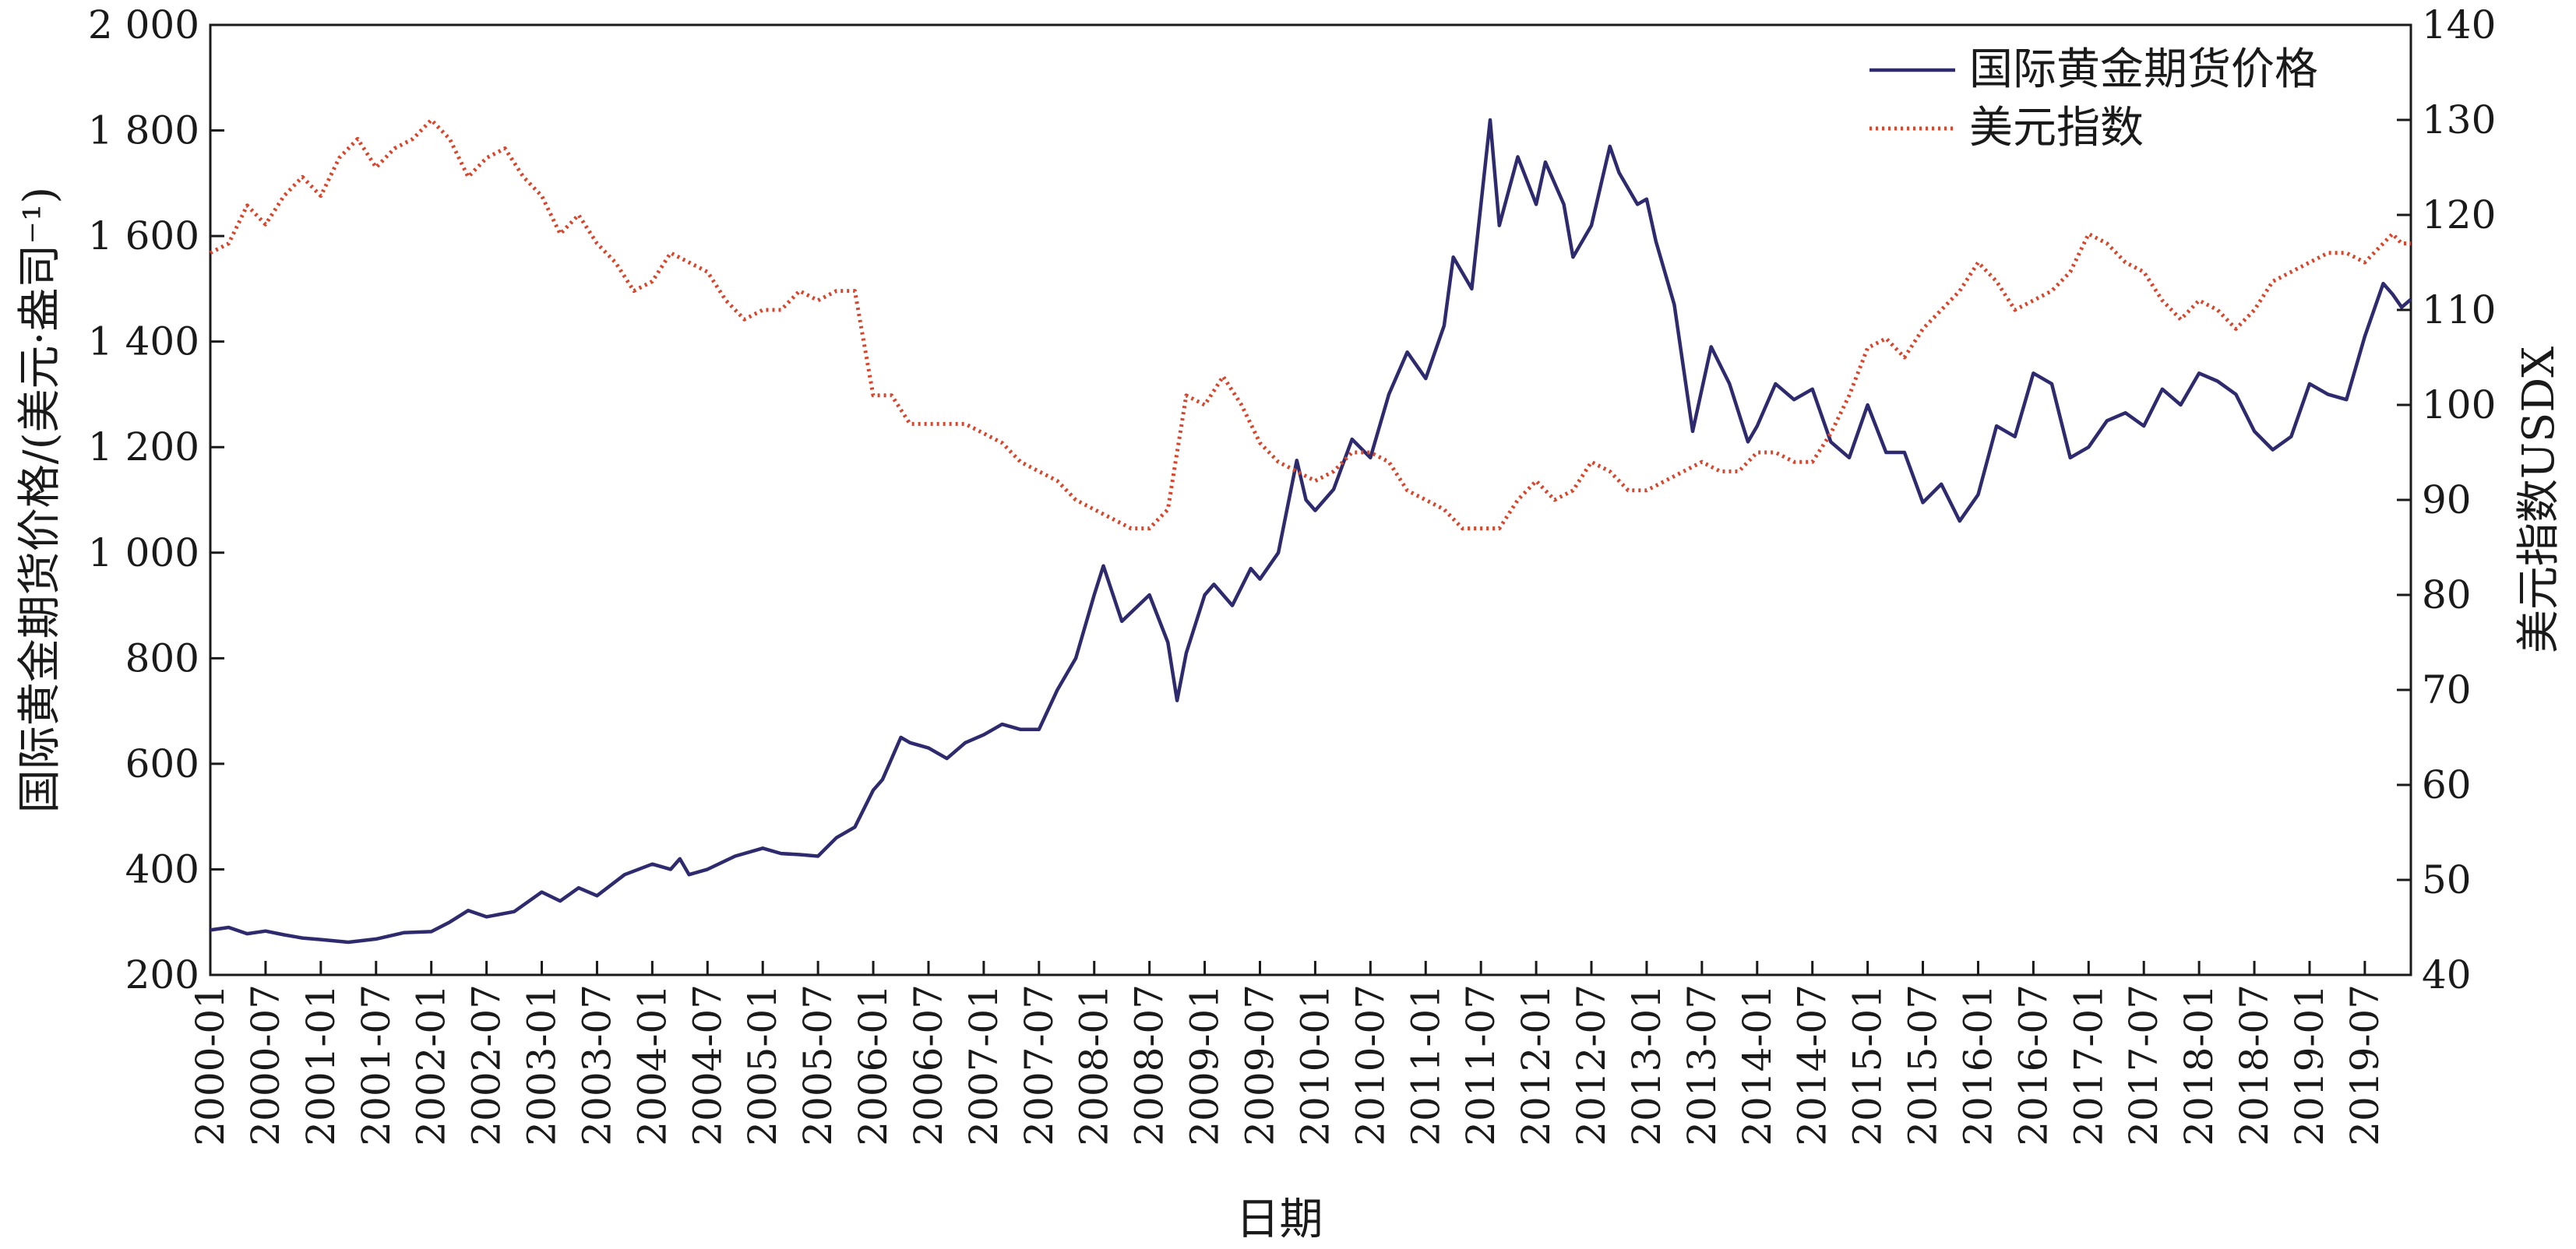  What do you see at coordinates (1647, 1065) in the screenshot?
I see `x-tick-label: 2013-01` at bounding box center [1647, 1065].